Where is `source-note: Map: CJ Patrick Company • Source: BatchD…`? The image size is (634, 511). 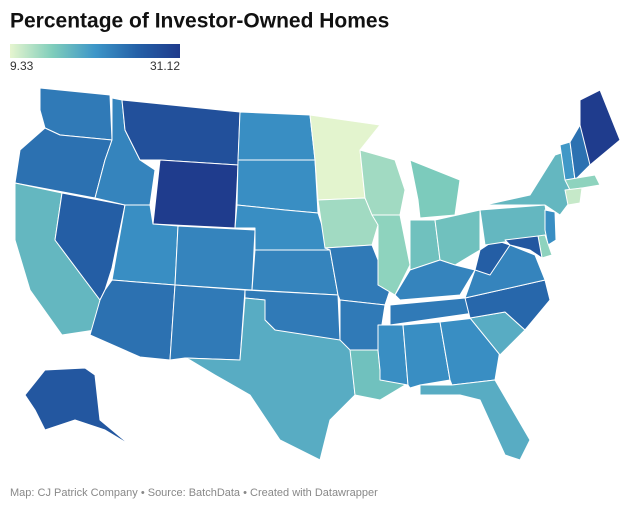 source-note: Map: CJ Patrick Company • Source: BatchD… is located at coordinates (194, 493).